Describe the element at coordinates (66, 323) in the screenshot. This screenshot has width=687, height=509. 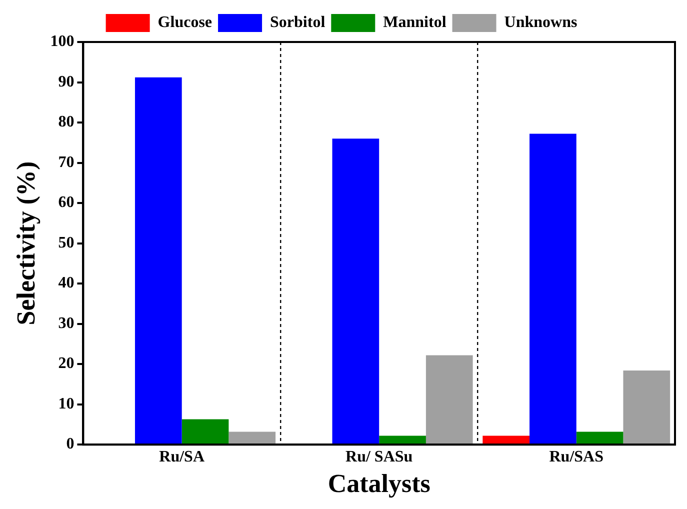
I see `y-tick-label: 30` at that location.